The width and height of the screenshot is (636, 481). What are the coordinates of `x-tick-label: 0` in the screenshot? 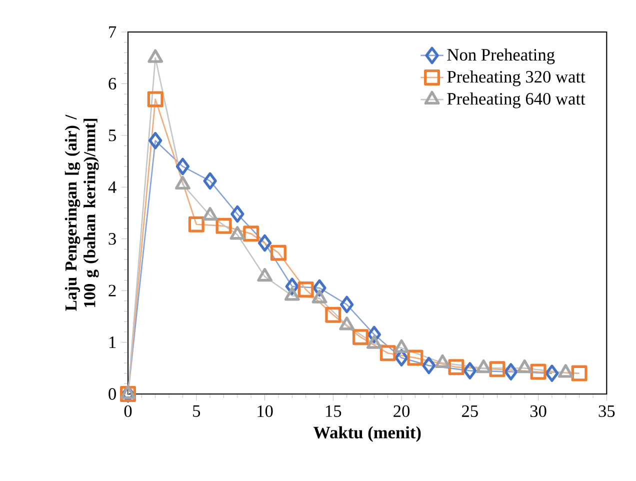 It's located at (128, 411).